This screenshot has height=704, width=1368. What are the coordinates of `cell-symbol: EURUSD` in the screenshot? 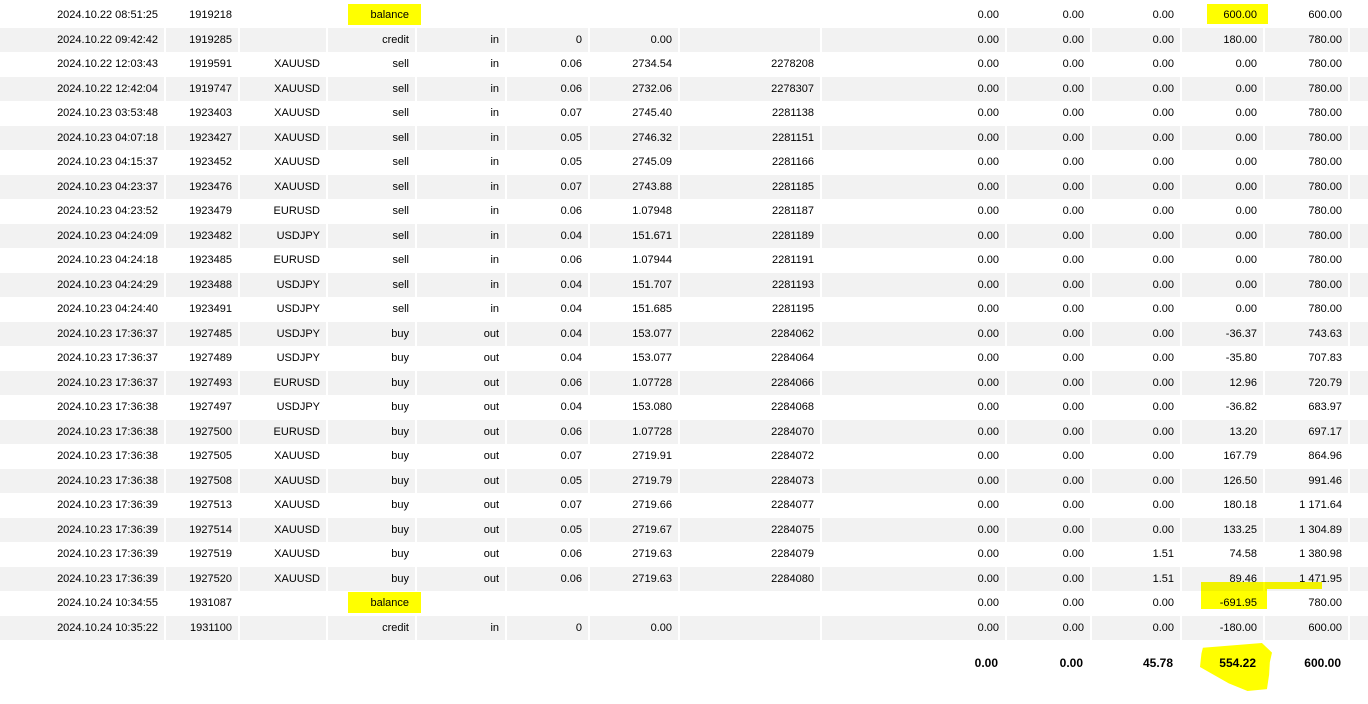 It's located at (284, 211).